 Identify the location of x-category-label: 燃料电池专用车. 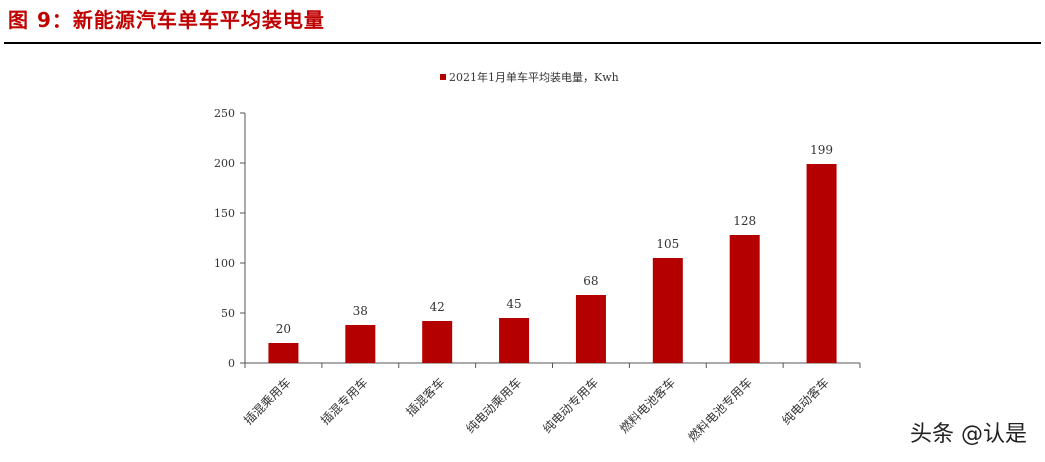
(720, 410).